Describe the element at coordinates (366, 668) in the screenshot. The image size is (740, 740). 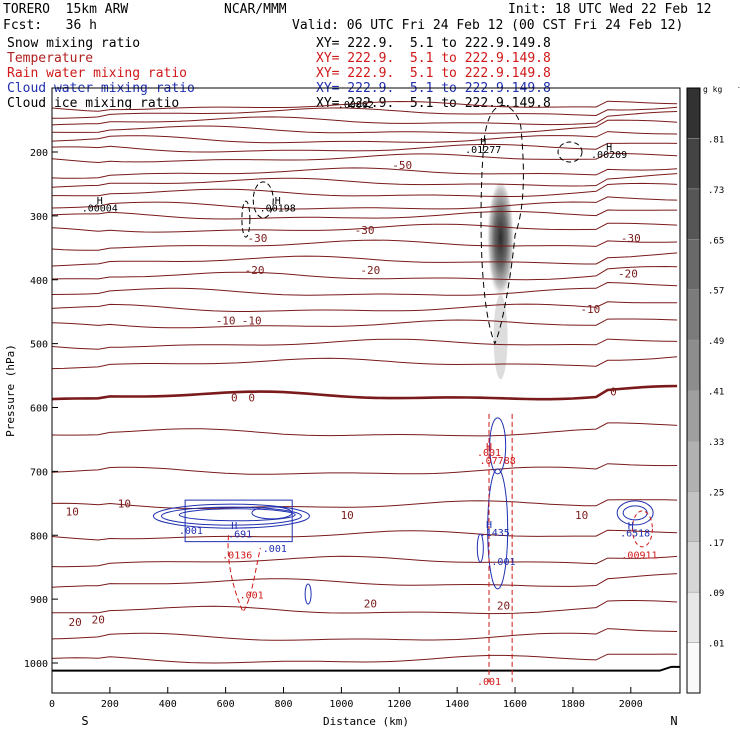
I see `surface-line` at that location.